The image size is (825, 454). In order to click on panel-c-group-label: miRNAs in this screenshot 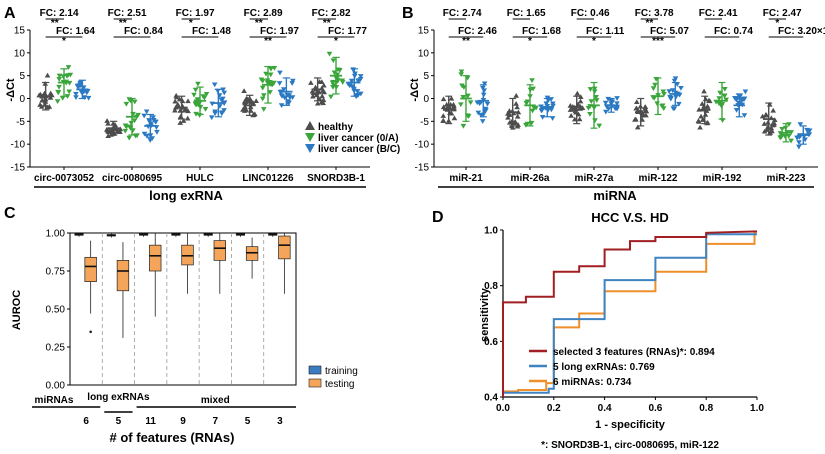, I will do `click(54, 400)`.